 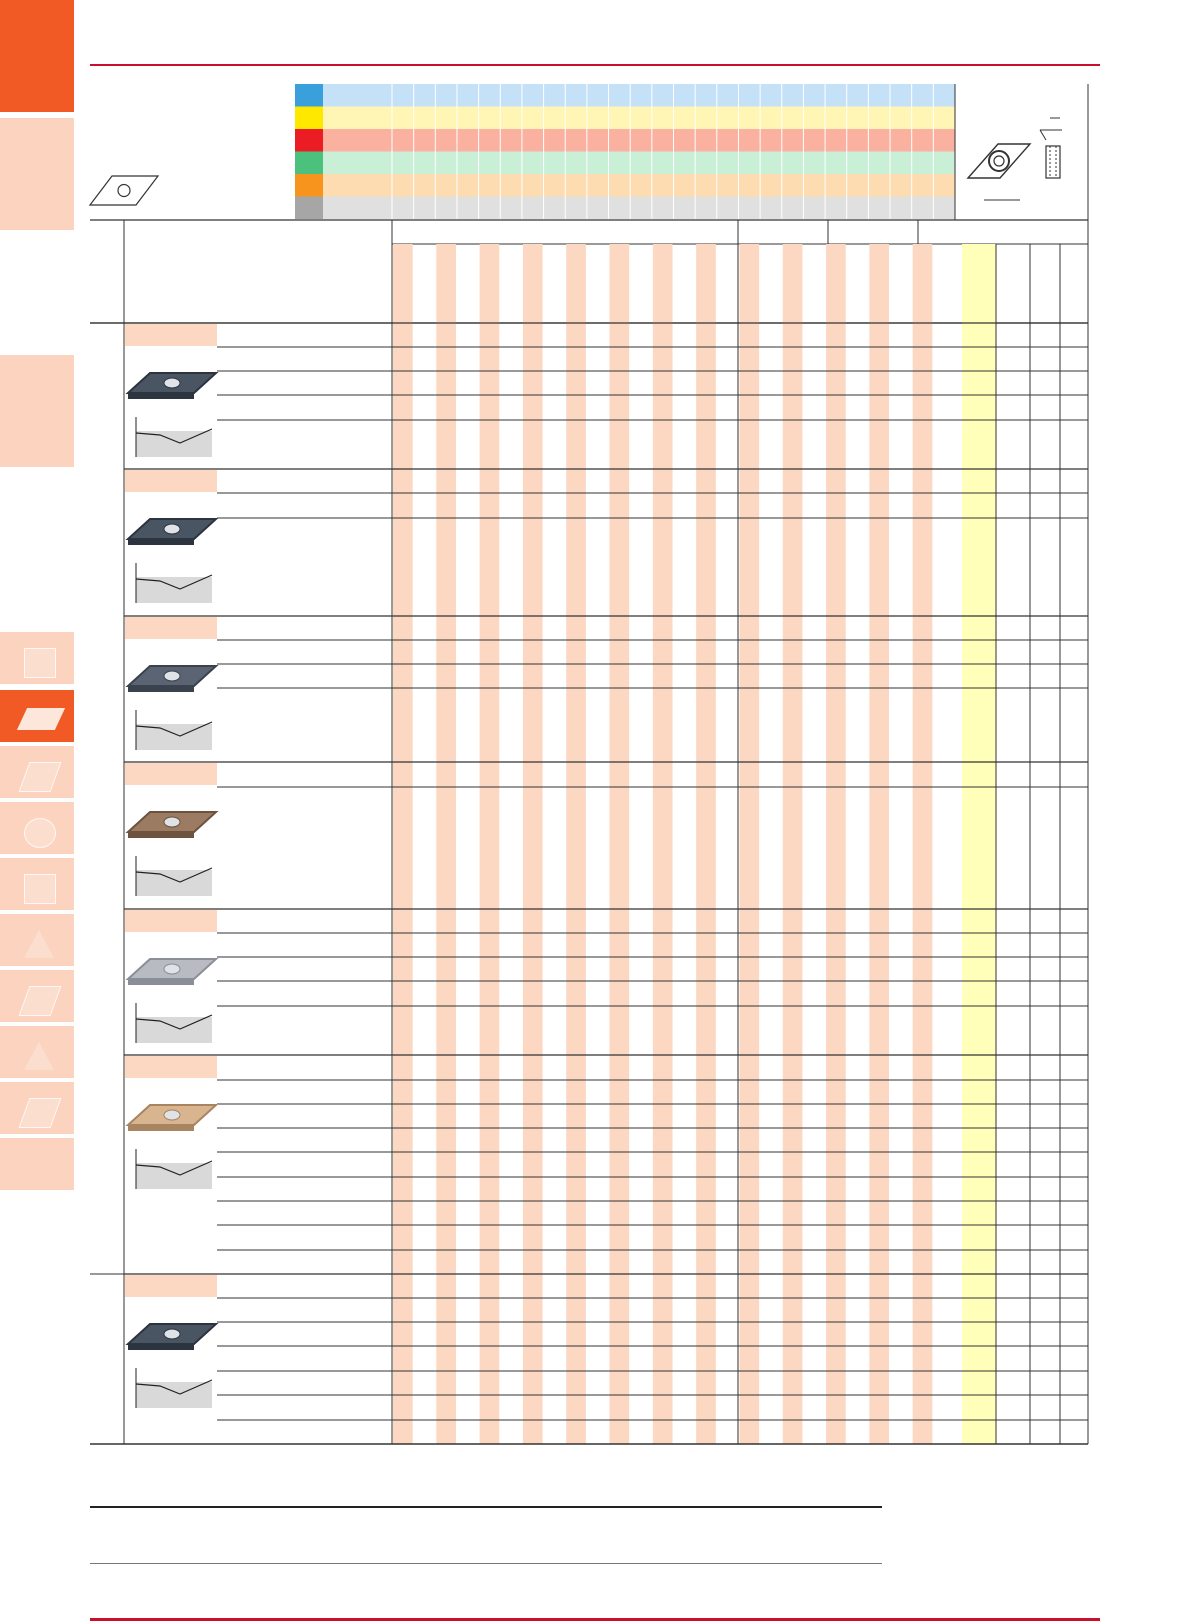 I want to click on iso-band-M, so click(x=639, y=117).